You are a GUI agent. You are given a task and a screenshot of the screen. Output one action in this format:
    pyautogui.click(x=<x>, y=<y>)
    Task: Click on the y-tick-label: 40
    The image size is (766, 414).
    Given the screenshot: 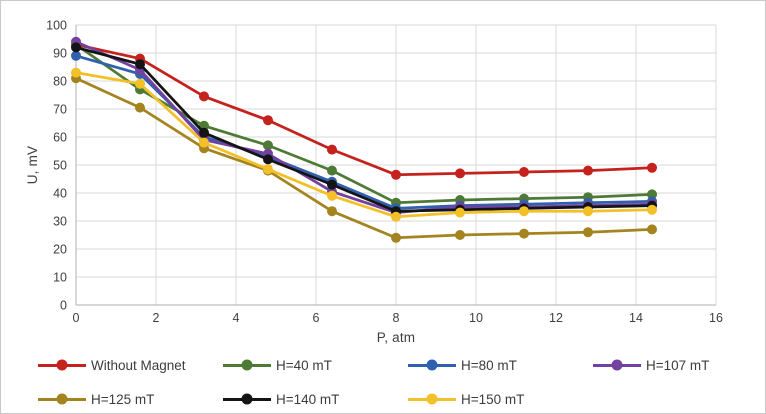 What is the action you would take?
    pyautogui.click(x=60, y=194)
    